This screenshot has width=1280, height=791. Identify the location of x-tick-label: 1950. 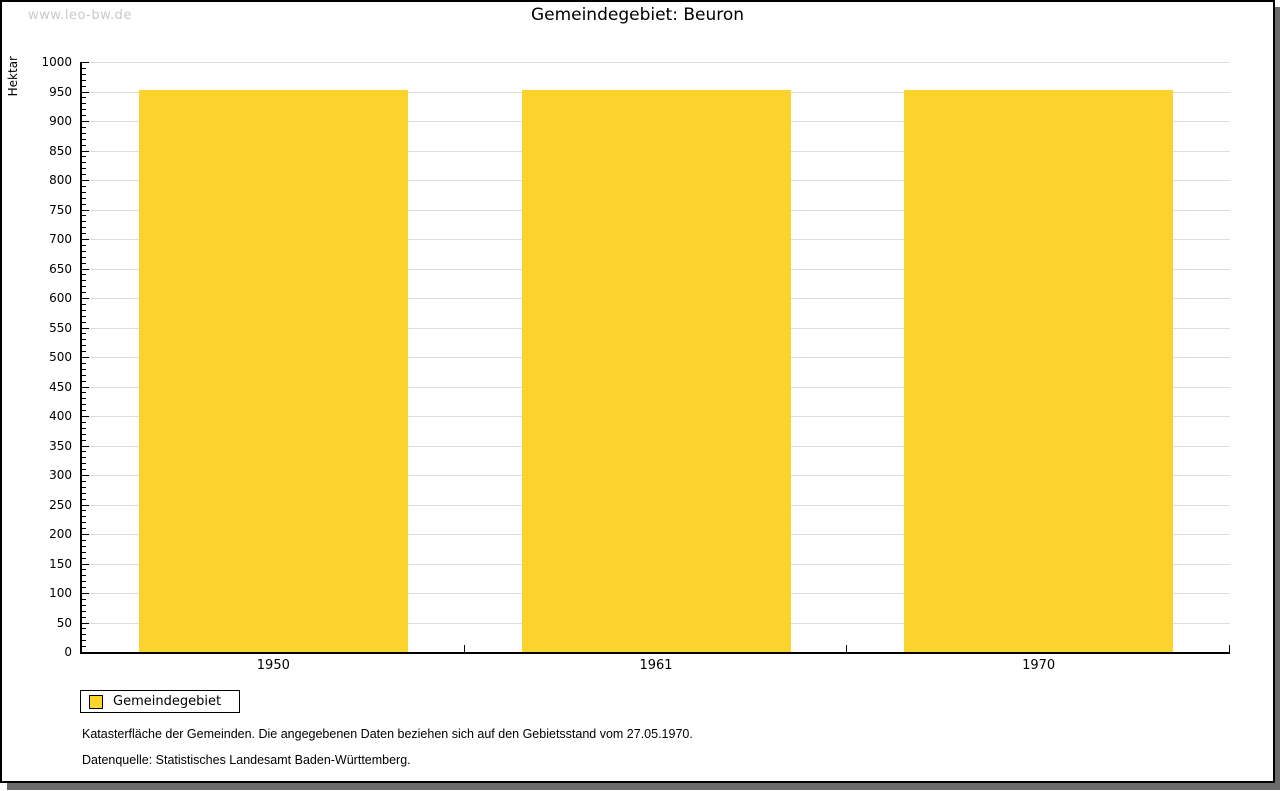
(273, 665).